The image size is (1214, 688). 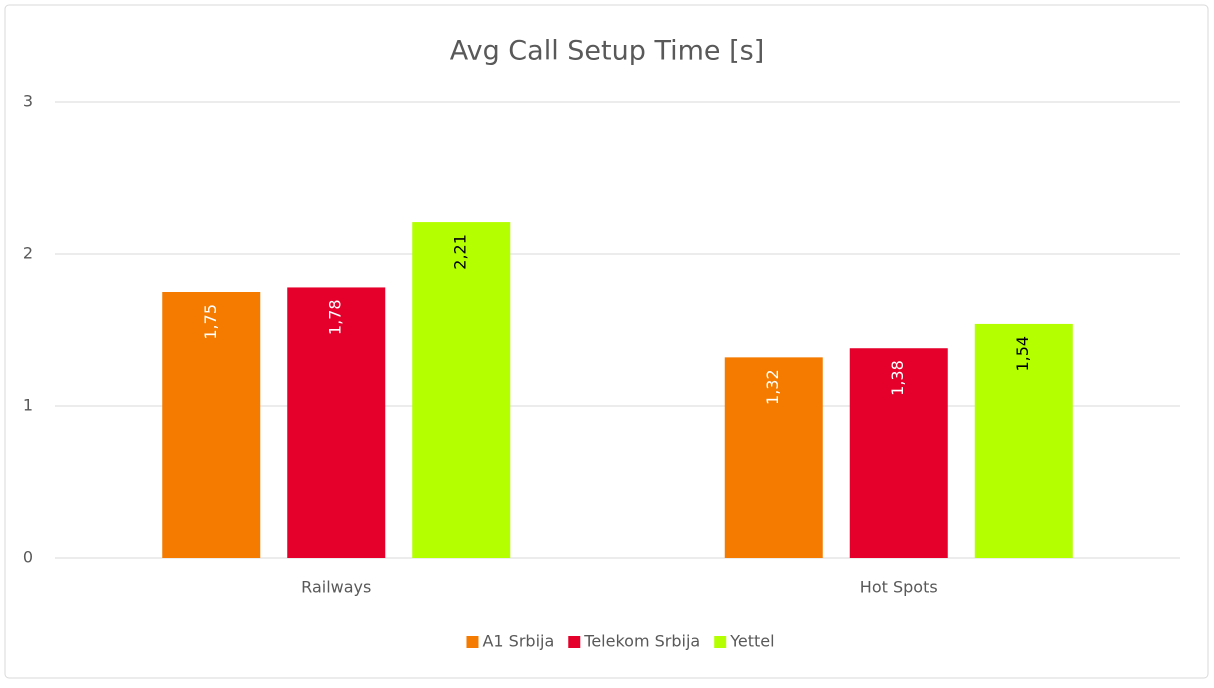 I want to click on value-label: 1,54, so click(x=1022, y=354).